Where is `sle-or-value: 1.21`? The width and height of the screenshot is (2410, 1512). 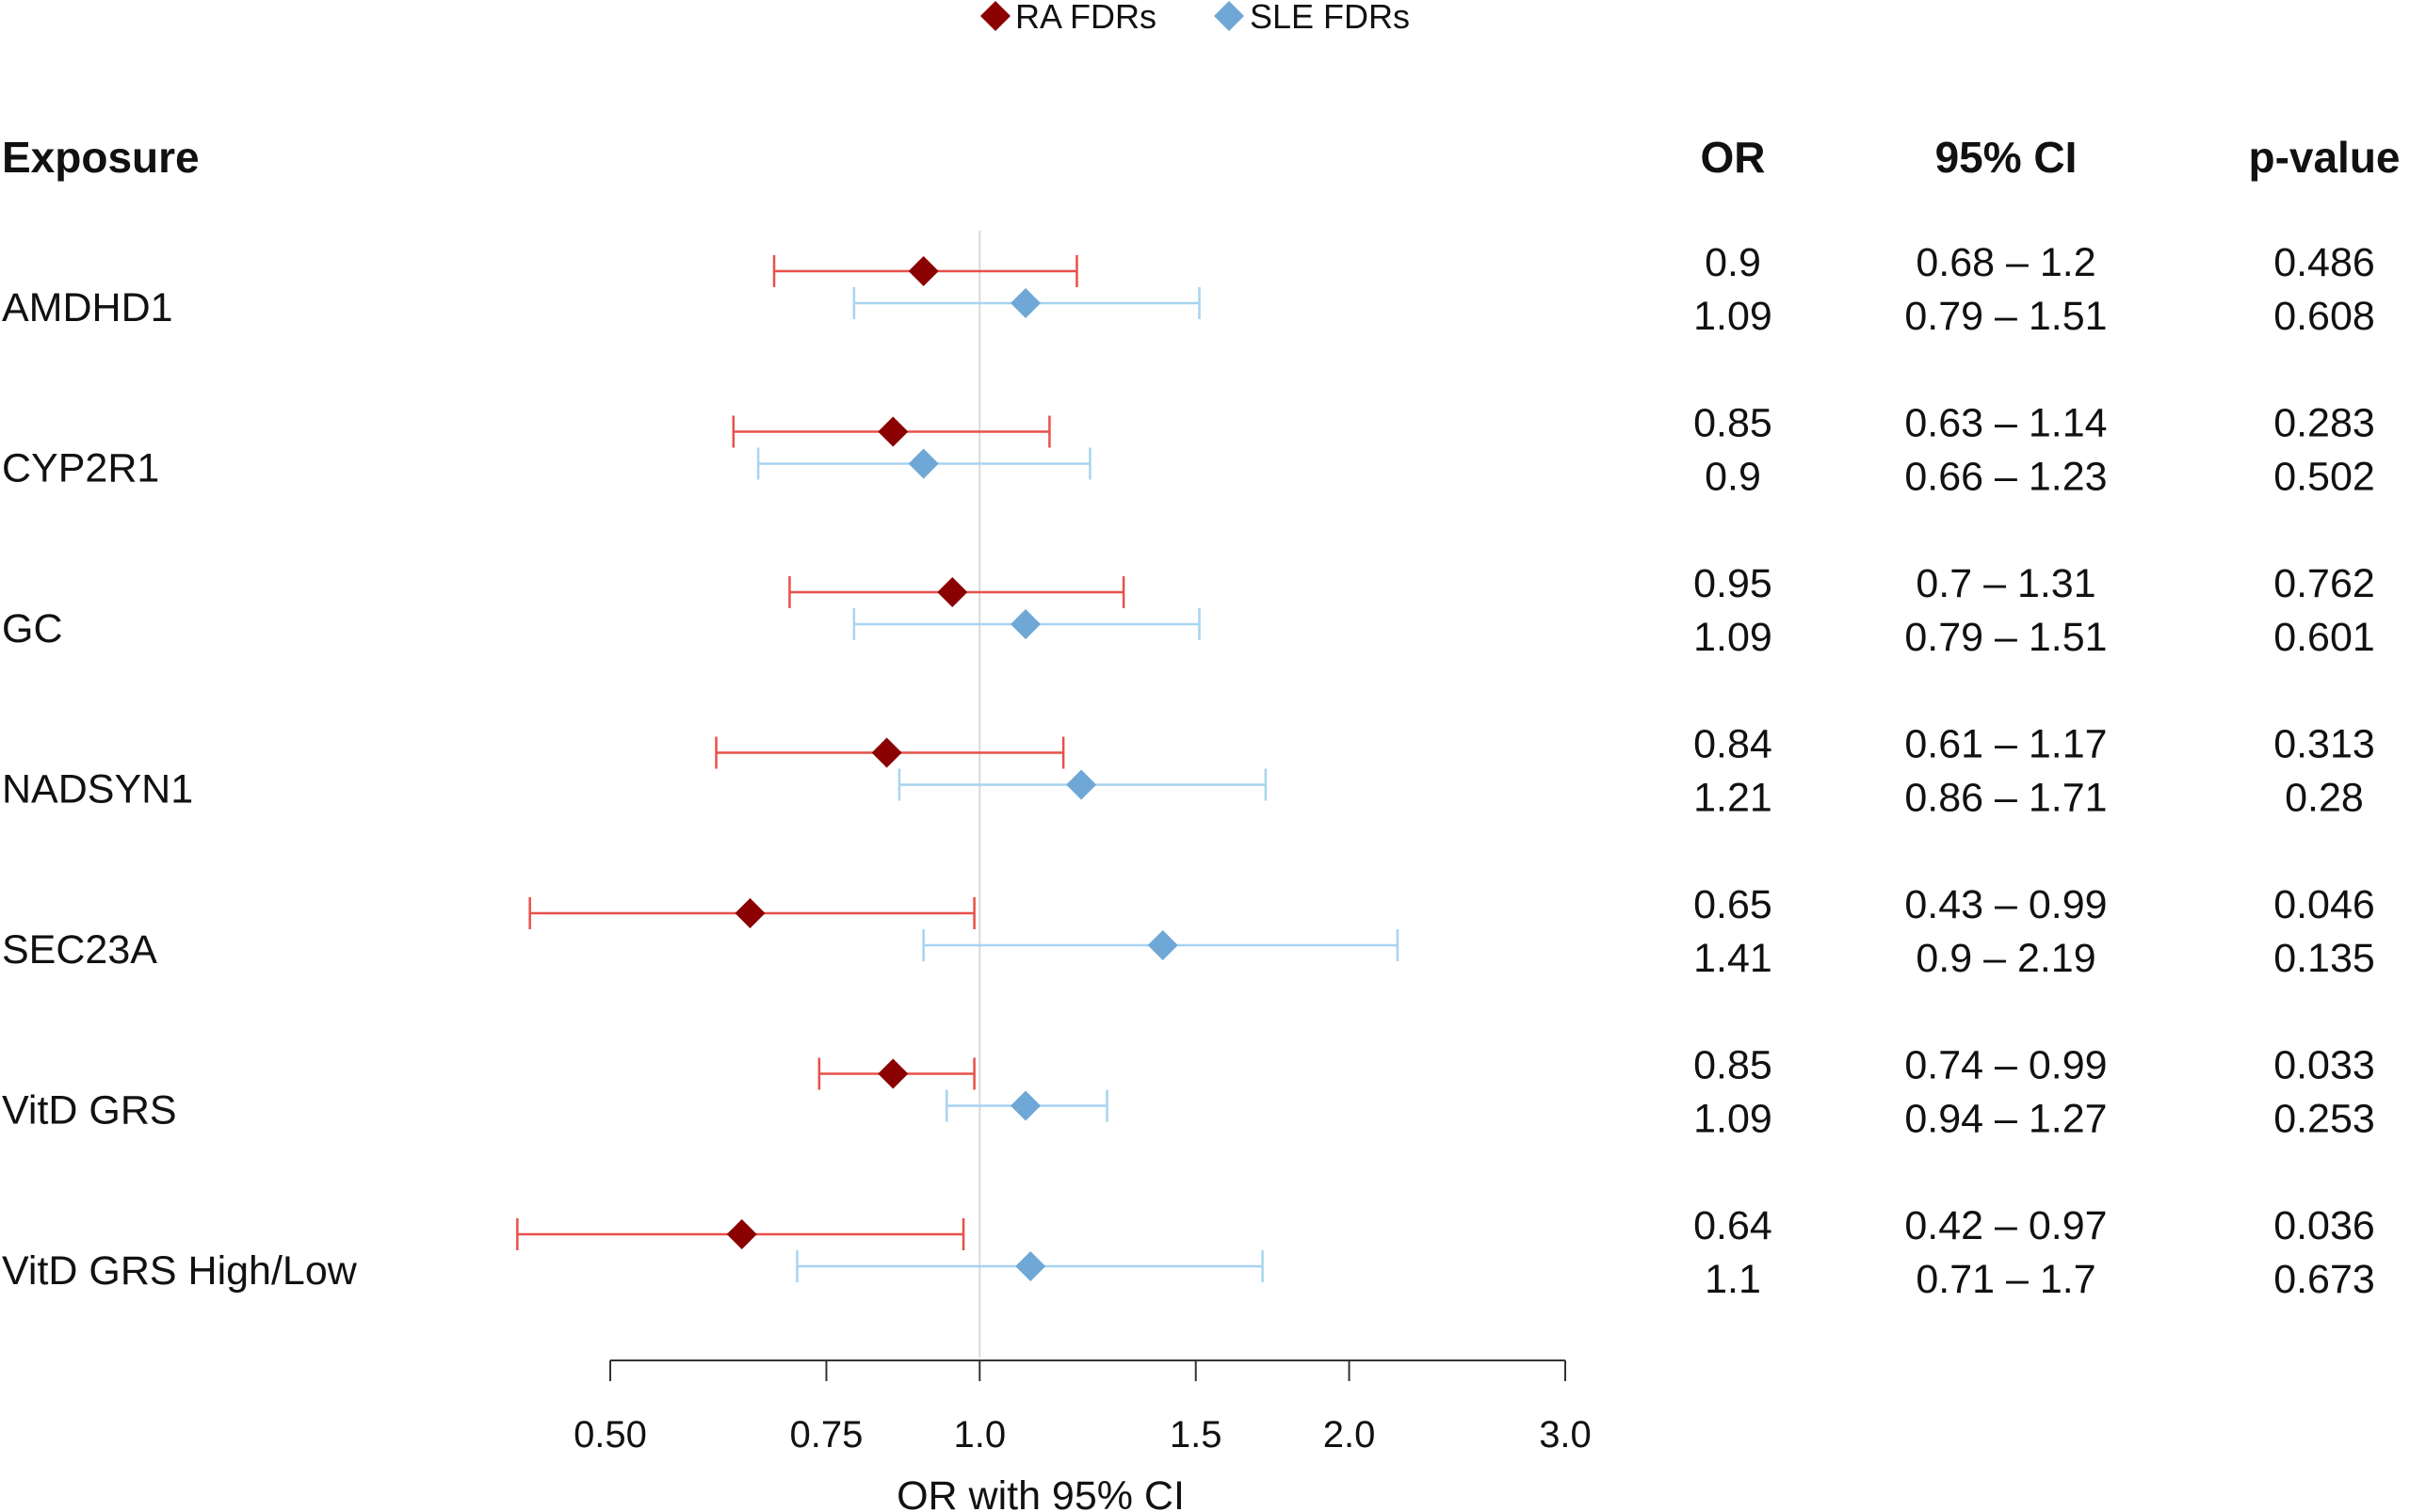
sle-or-value: 1.21 is located at coordinates (1732, 798).